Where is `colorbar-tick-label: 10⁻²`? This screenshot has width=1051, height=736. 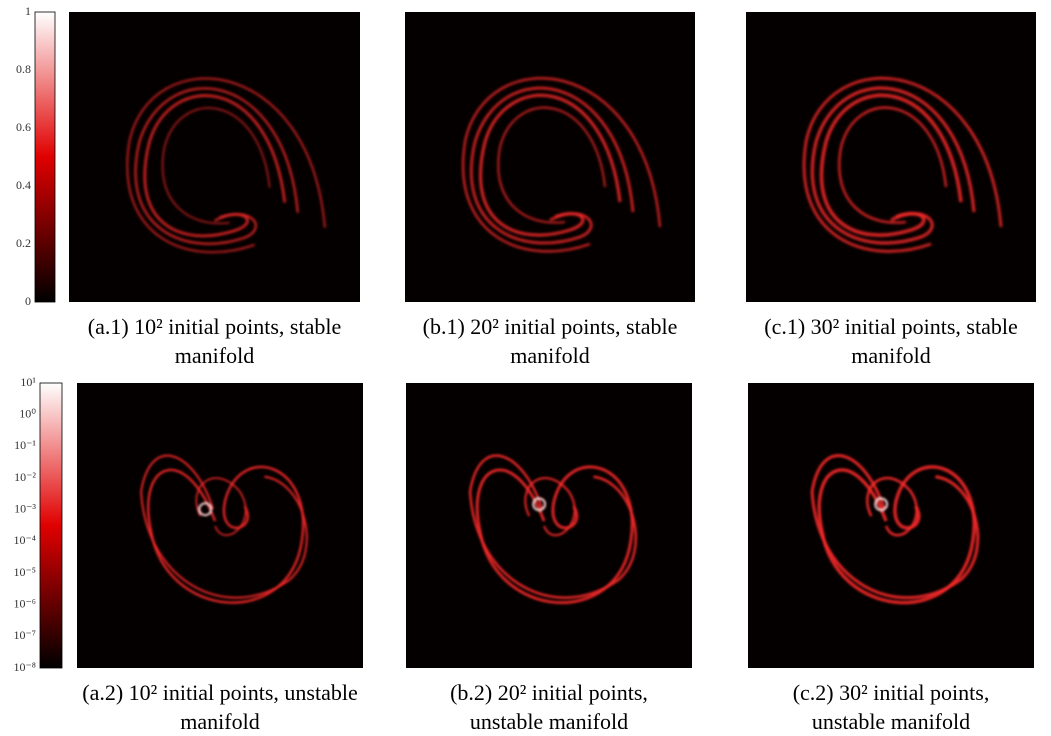 colorbar-tick-label: 10⁻² is located at coordinates (25, 477).